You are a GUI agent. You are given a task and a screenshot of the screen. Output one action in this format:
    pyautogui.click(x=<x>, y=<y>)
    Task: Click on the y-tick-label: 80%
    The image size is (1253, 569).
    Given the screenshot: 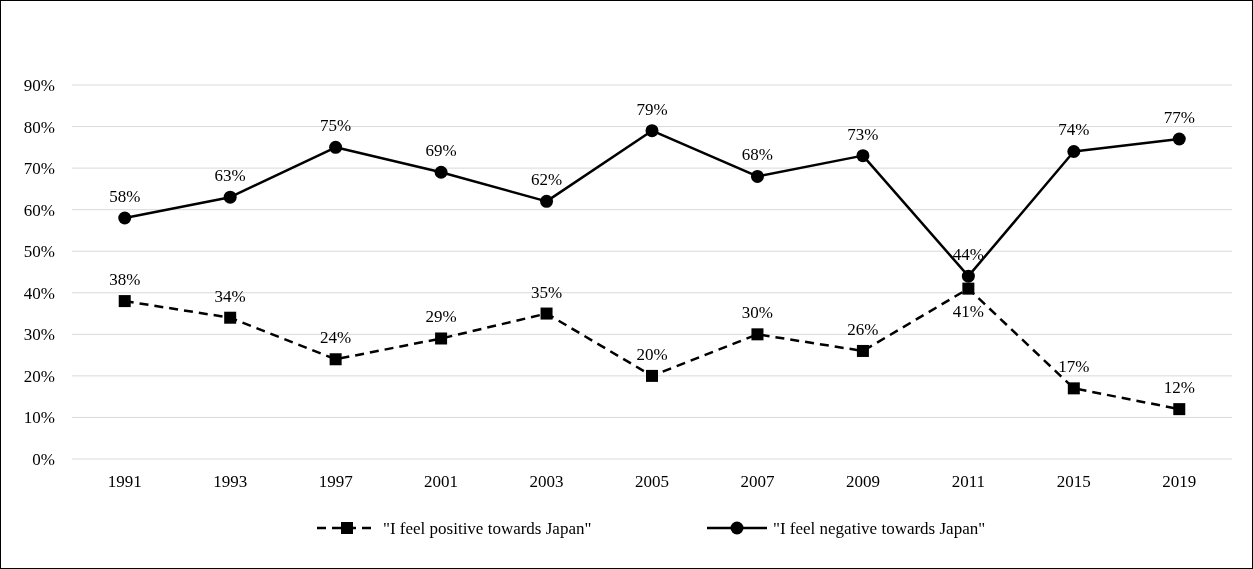 What is the action you would take?
    pyautogui.click(x=39, y=127)
    